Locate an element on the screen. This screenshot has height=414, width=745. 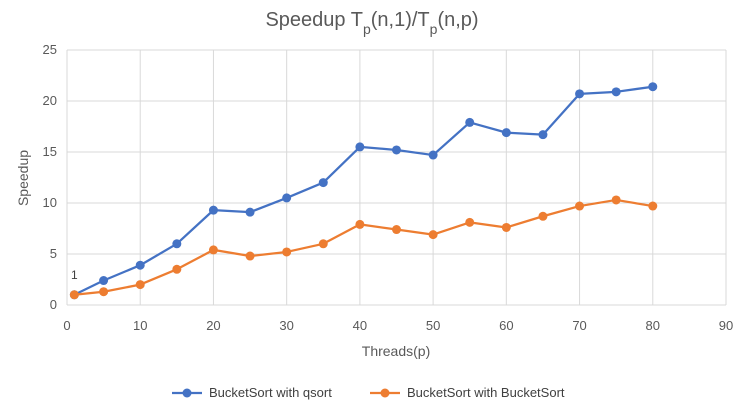
annotations: 1 is located at coordinates (74, 275).